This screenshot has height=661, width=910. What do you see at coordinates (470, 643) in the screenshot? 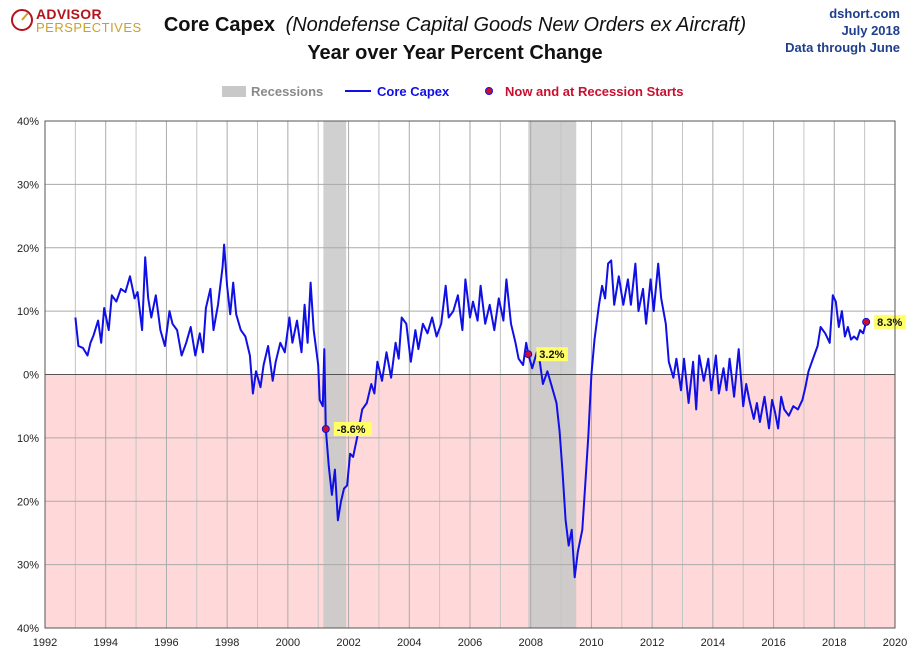
I see `x-tick-label: 2006` at bounding box center [470, 643].